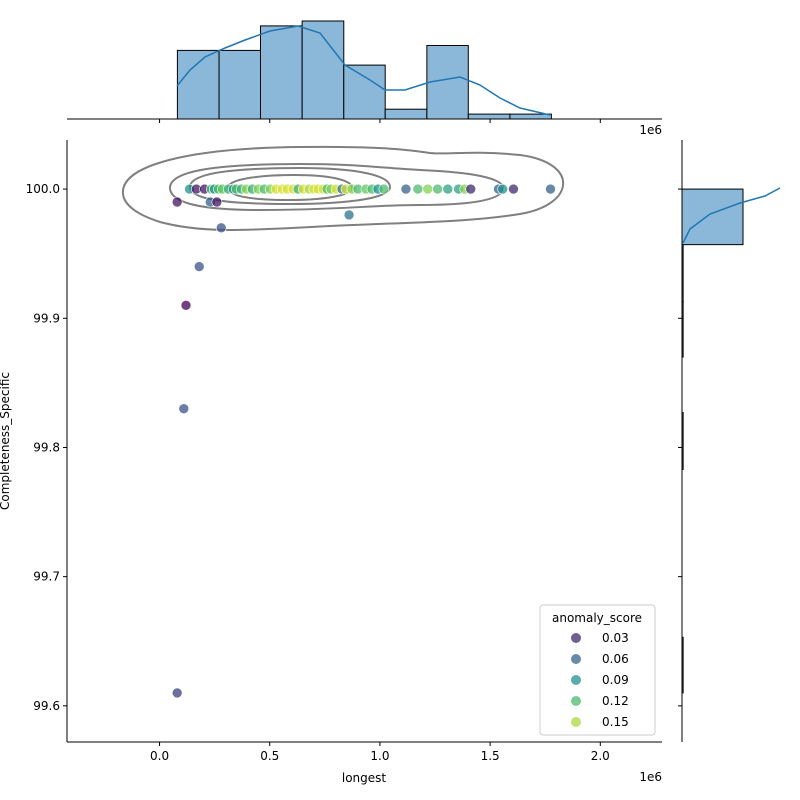 This screenshot has height=800, width=800. What do you see at coordinates (615, 722) in the screenshot?
I see `legend-label: 0.15` at bounding box center [615, 722].